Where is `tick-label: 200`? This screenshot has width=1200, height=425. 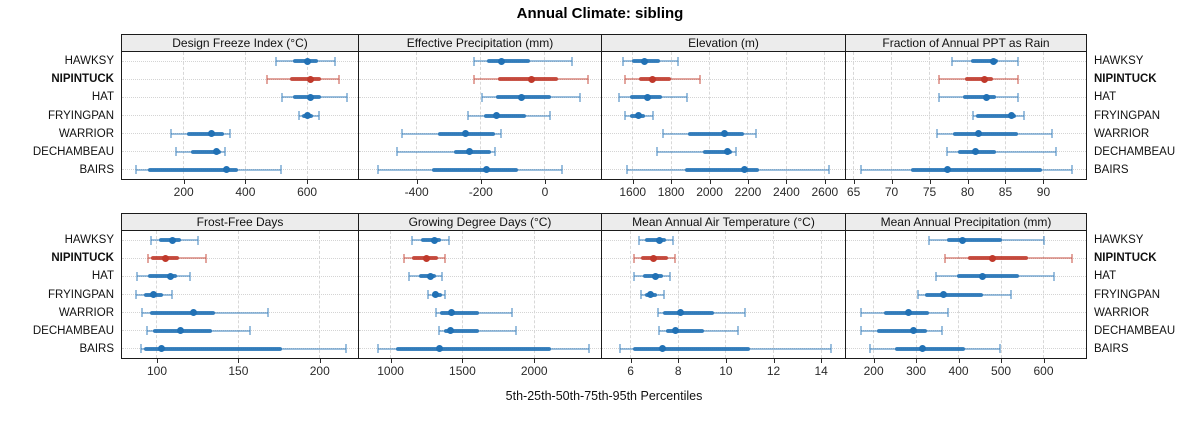 tick-label: 200 is located at coordinates (319, 371).